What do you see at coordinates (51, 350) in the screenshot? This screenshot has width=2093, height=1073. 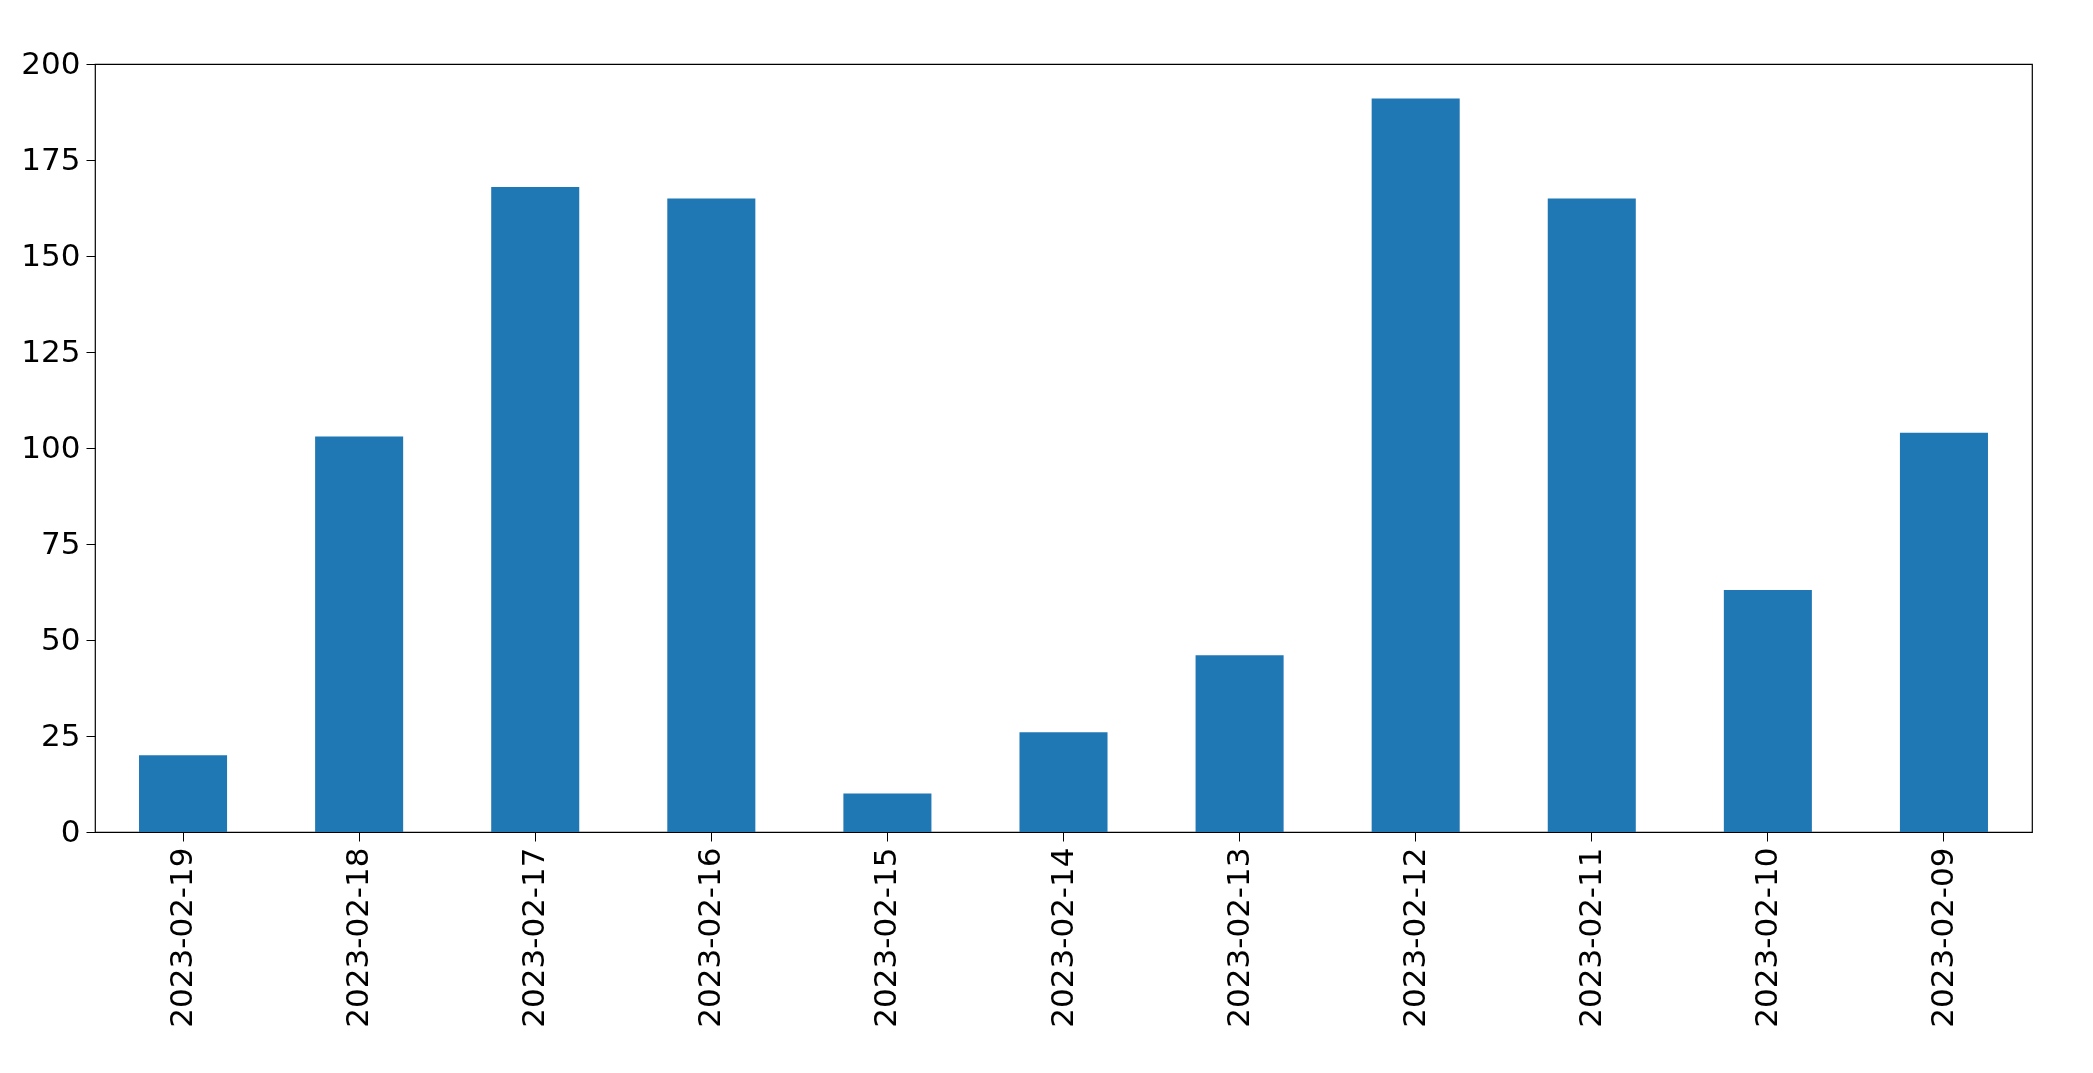 I see `y-tick-label: 125` at bounding box center [51, 350].